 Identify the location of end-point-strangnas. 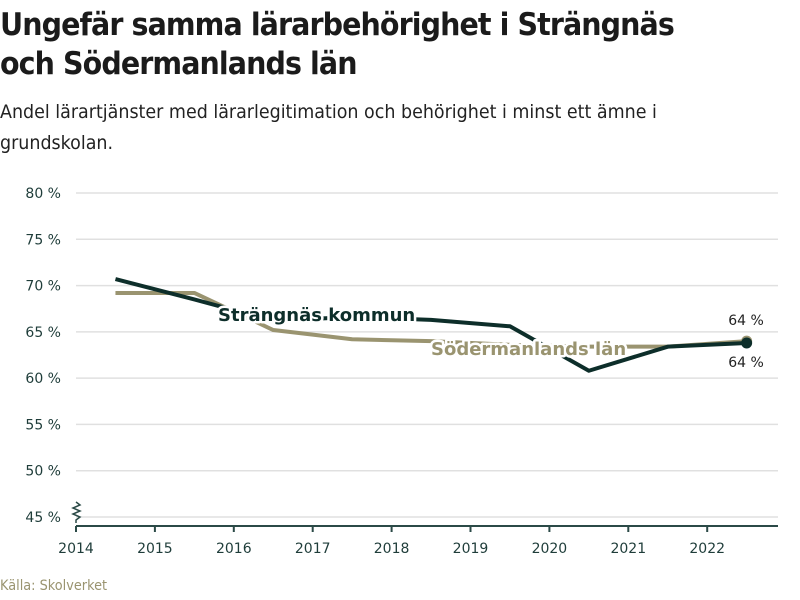
(747, 343).